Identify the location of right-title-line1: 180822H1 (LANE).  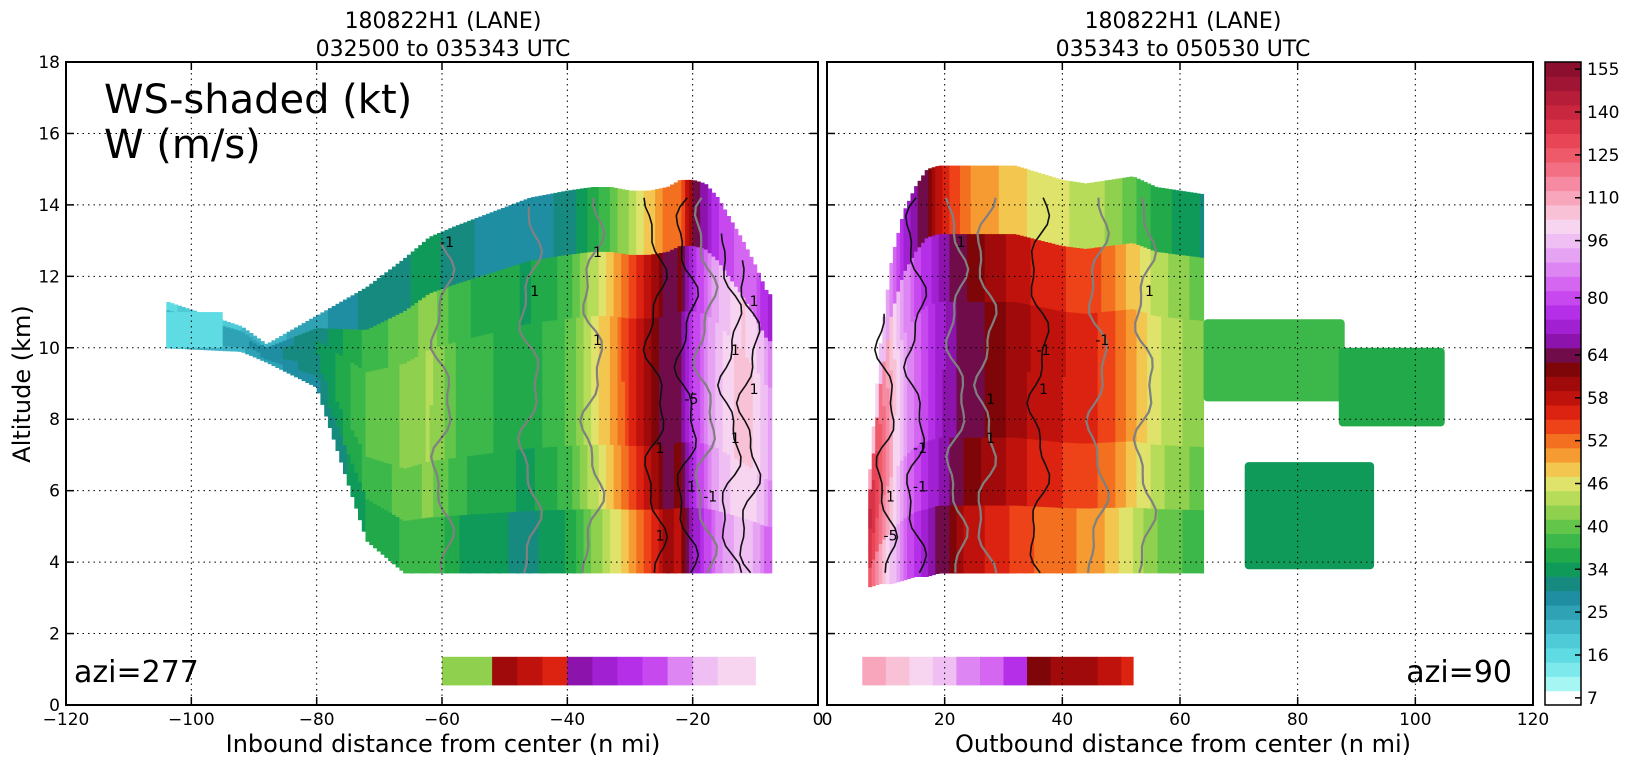
(1183, 21).